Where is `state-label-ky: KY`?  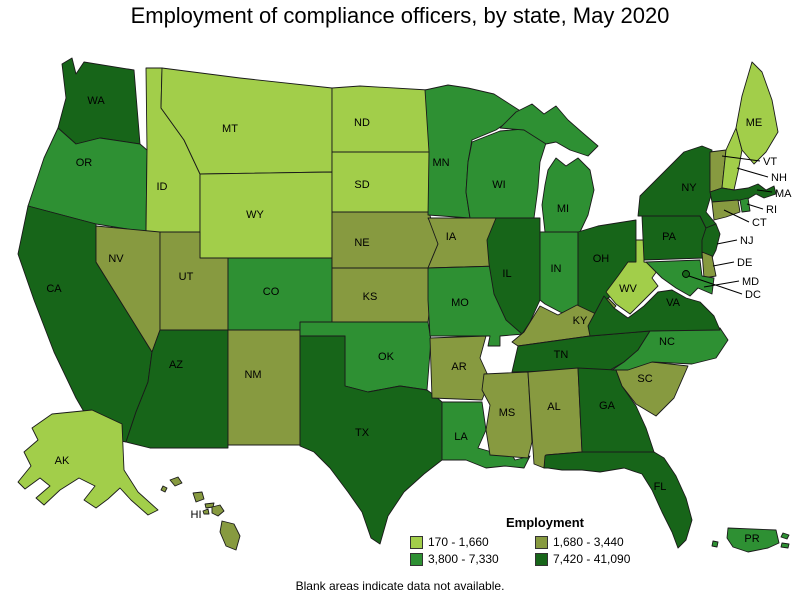 state-label-ky: KY is located at coordinates (580, 321).